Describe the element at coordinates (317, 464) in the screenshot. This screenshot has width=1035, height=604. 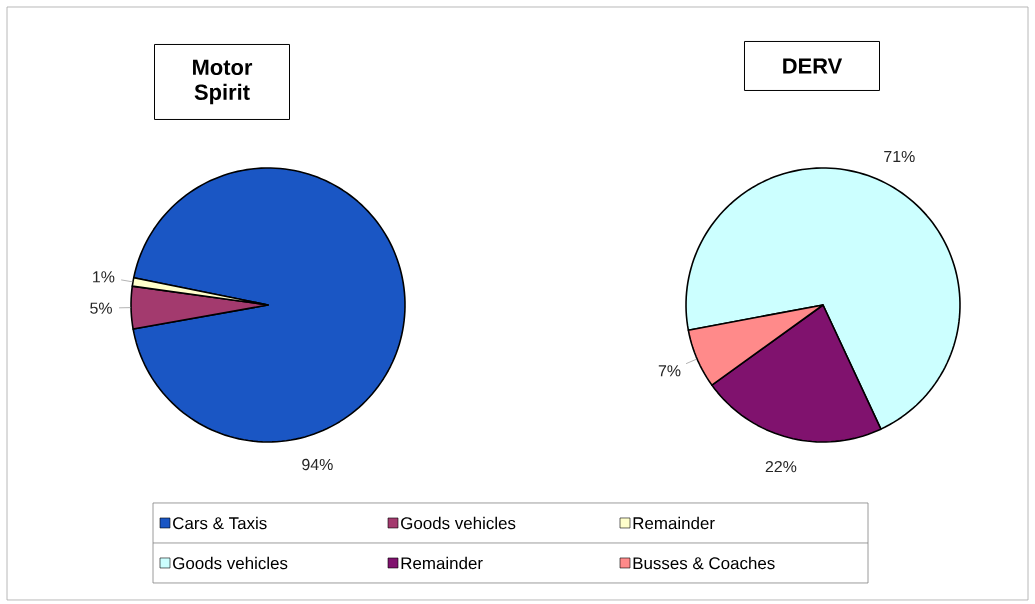
I see `data-label: 94%` at that location.